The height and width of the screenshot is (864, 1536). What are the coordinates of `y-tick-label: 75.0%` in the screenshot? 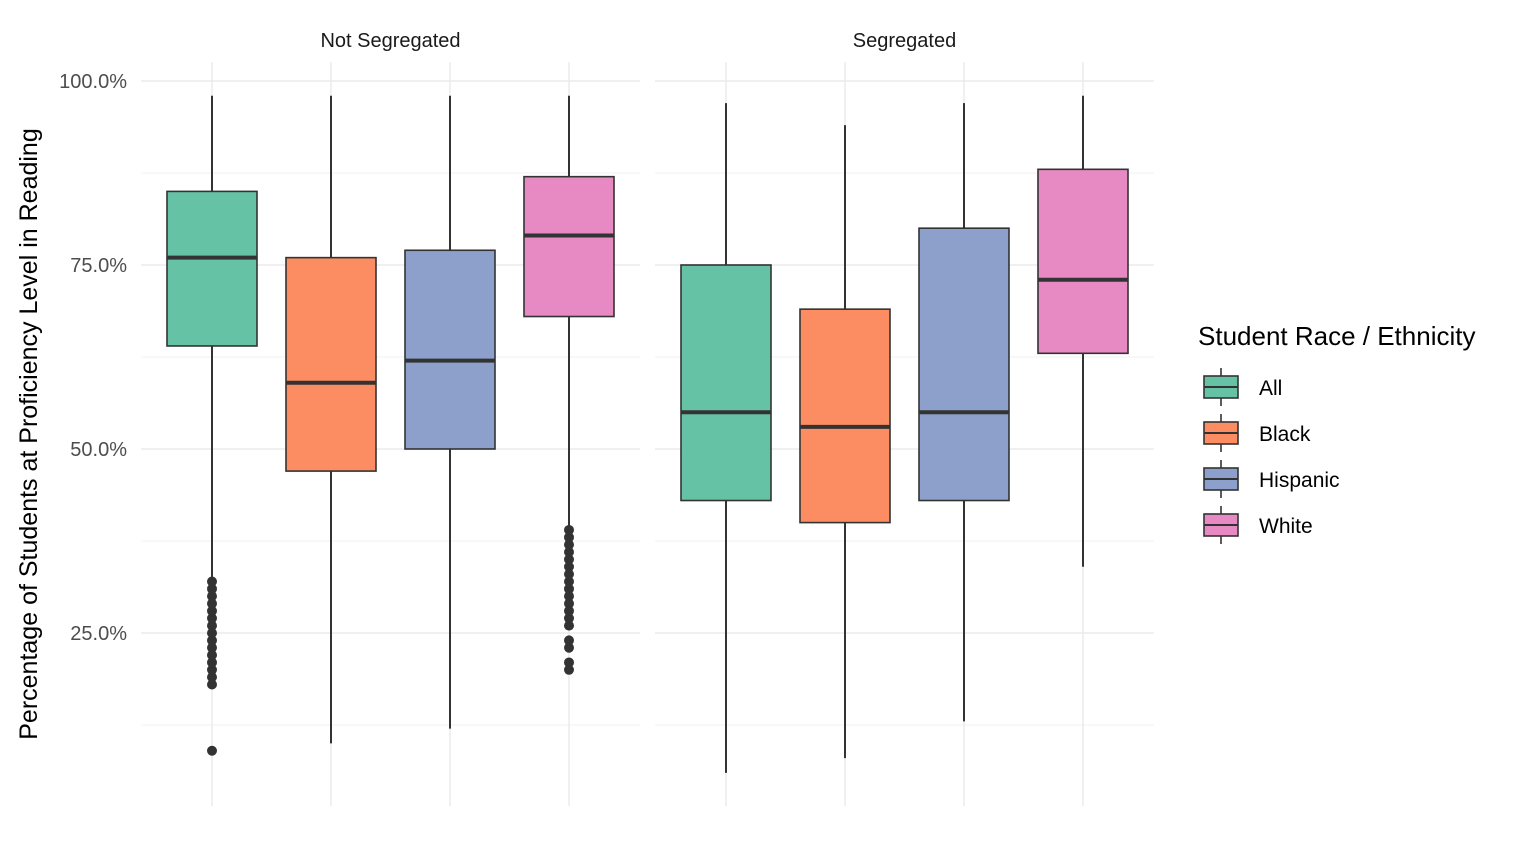 It's located at (98, 266).